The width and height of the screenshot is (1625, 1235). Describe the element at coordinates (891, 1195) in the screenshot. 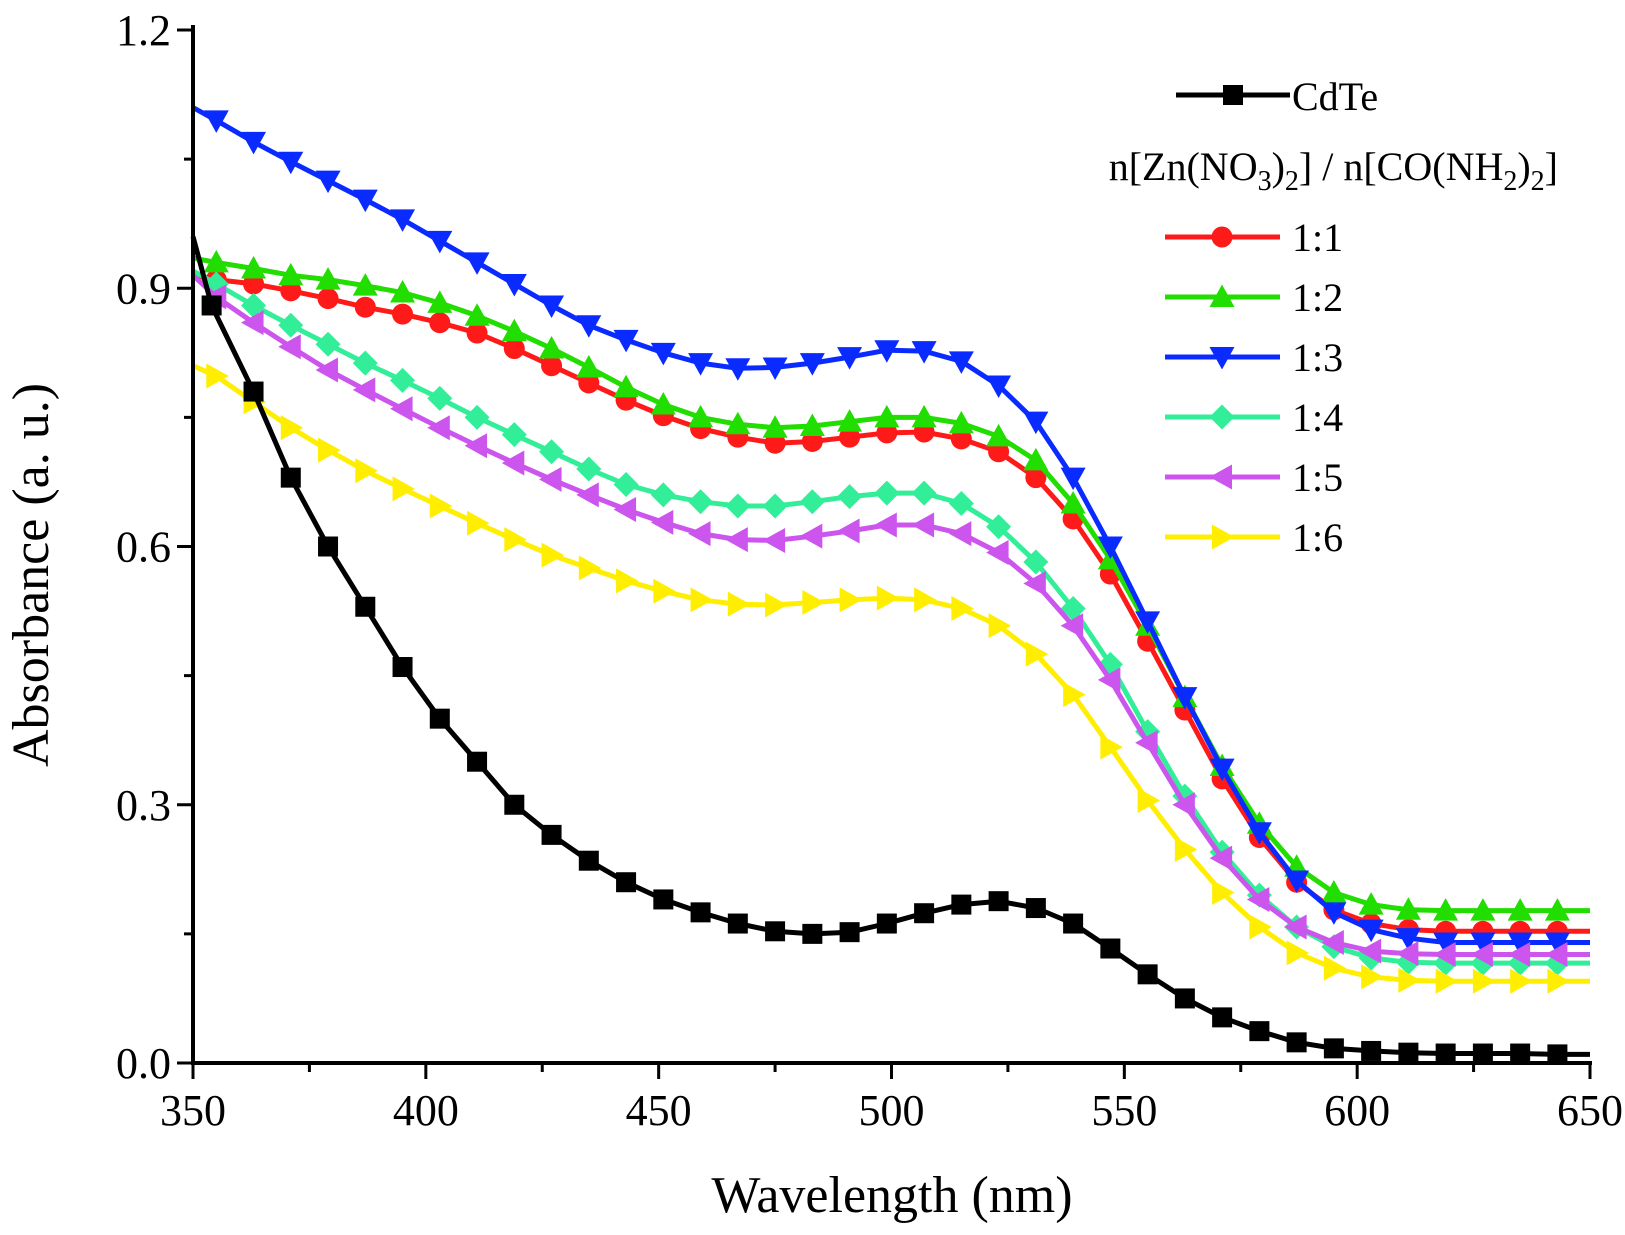

I see `x-axis-title: Wavelength (nm)` at that location.